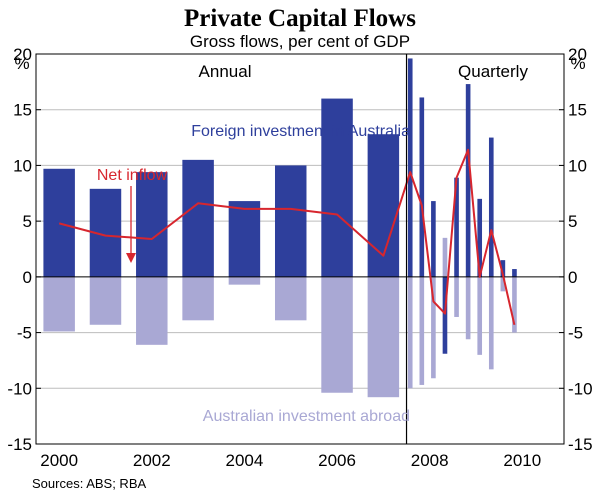 The width and height of the screenshot is (600, 496). Describe the element at coordinates (300, 131) in the screenshot. I see `foreign-investment-label: Foreign investment in Australia` at that location.